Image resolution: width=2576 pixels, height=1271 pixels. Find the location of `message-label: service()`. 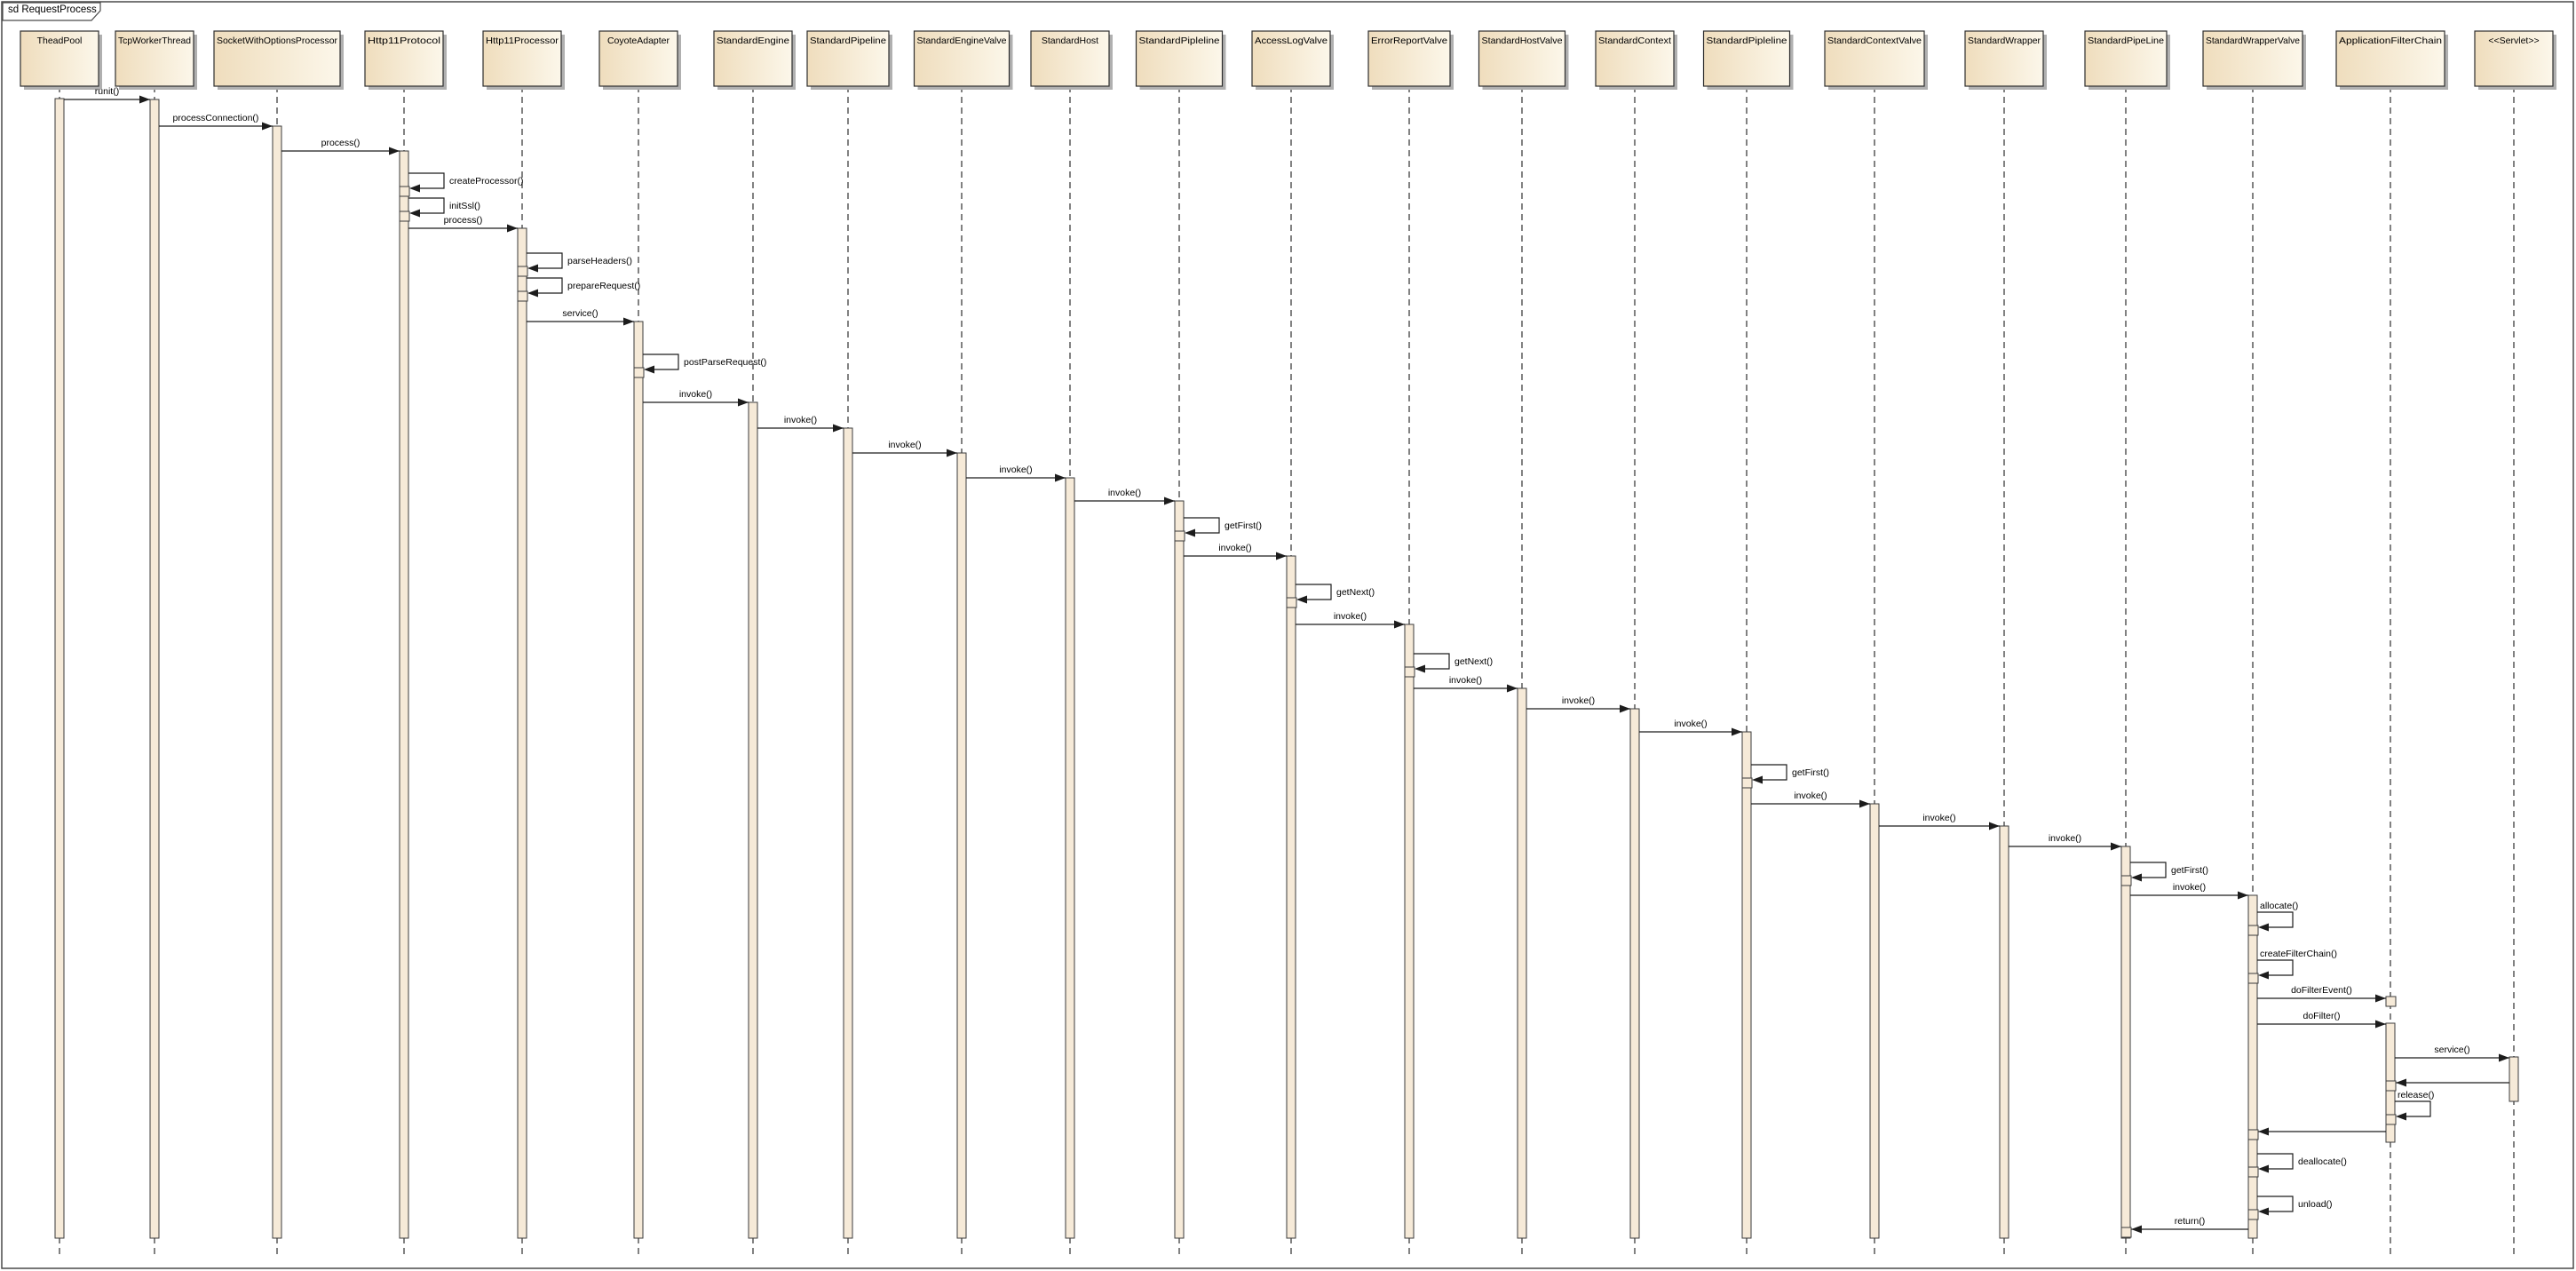

message-label: service() is located at coordinates (580, 314).